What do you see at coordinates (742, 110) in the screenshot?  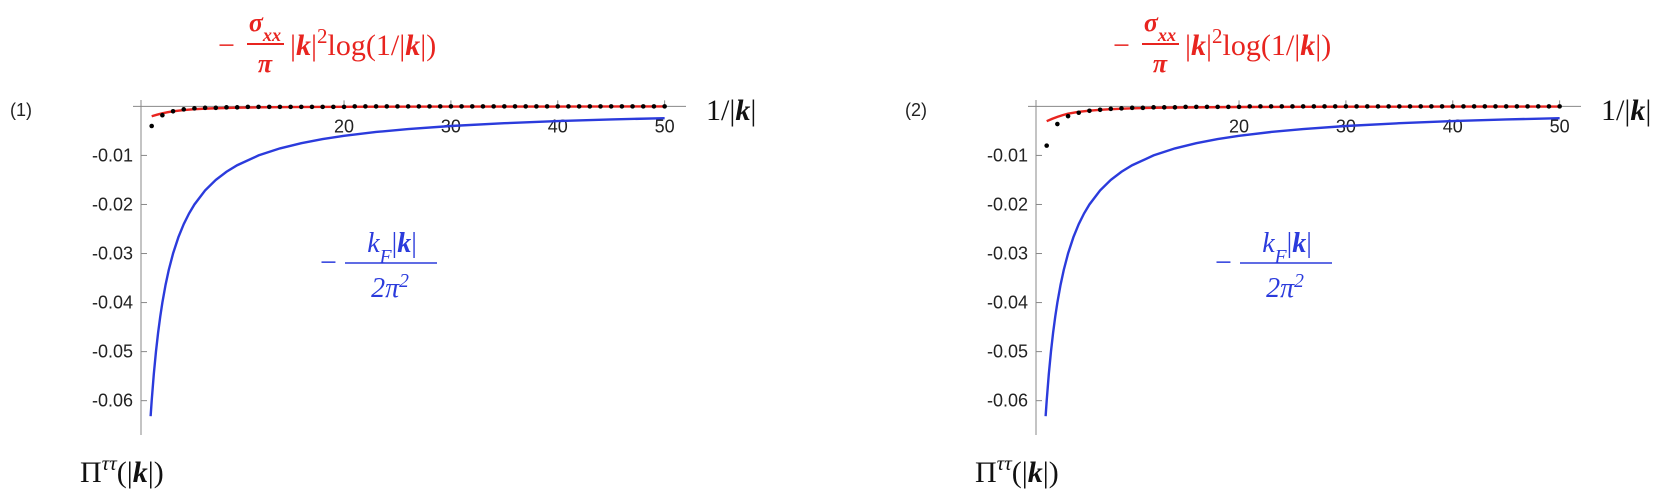 I see `x-axis-label-part: k` at bounding box center [742, 110].